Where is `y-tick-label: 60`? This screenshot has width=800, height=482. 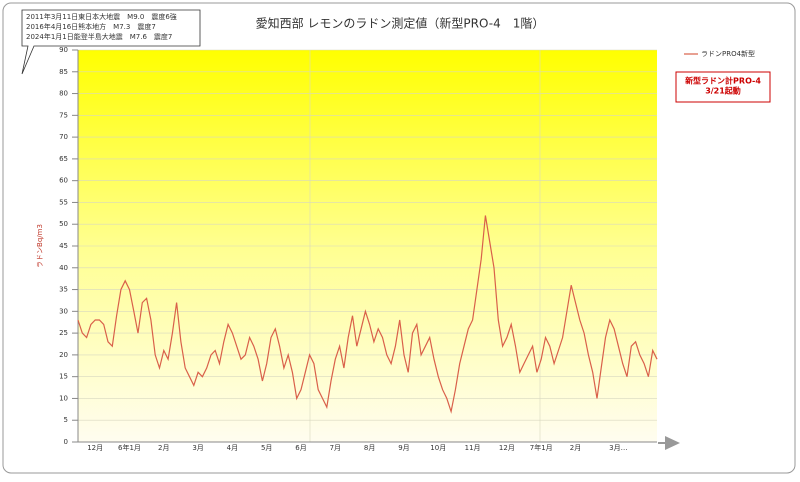
y-tick-label: 60 is located at coordinates (63, 181).